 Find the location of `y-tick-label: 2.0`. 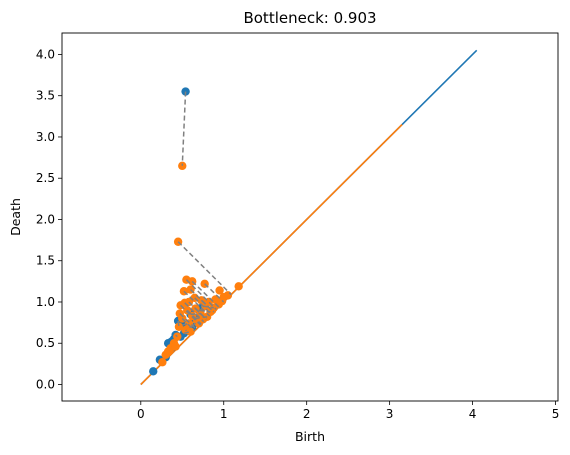

y-tick-label: 2.0 is located at coordinates (45, 219).